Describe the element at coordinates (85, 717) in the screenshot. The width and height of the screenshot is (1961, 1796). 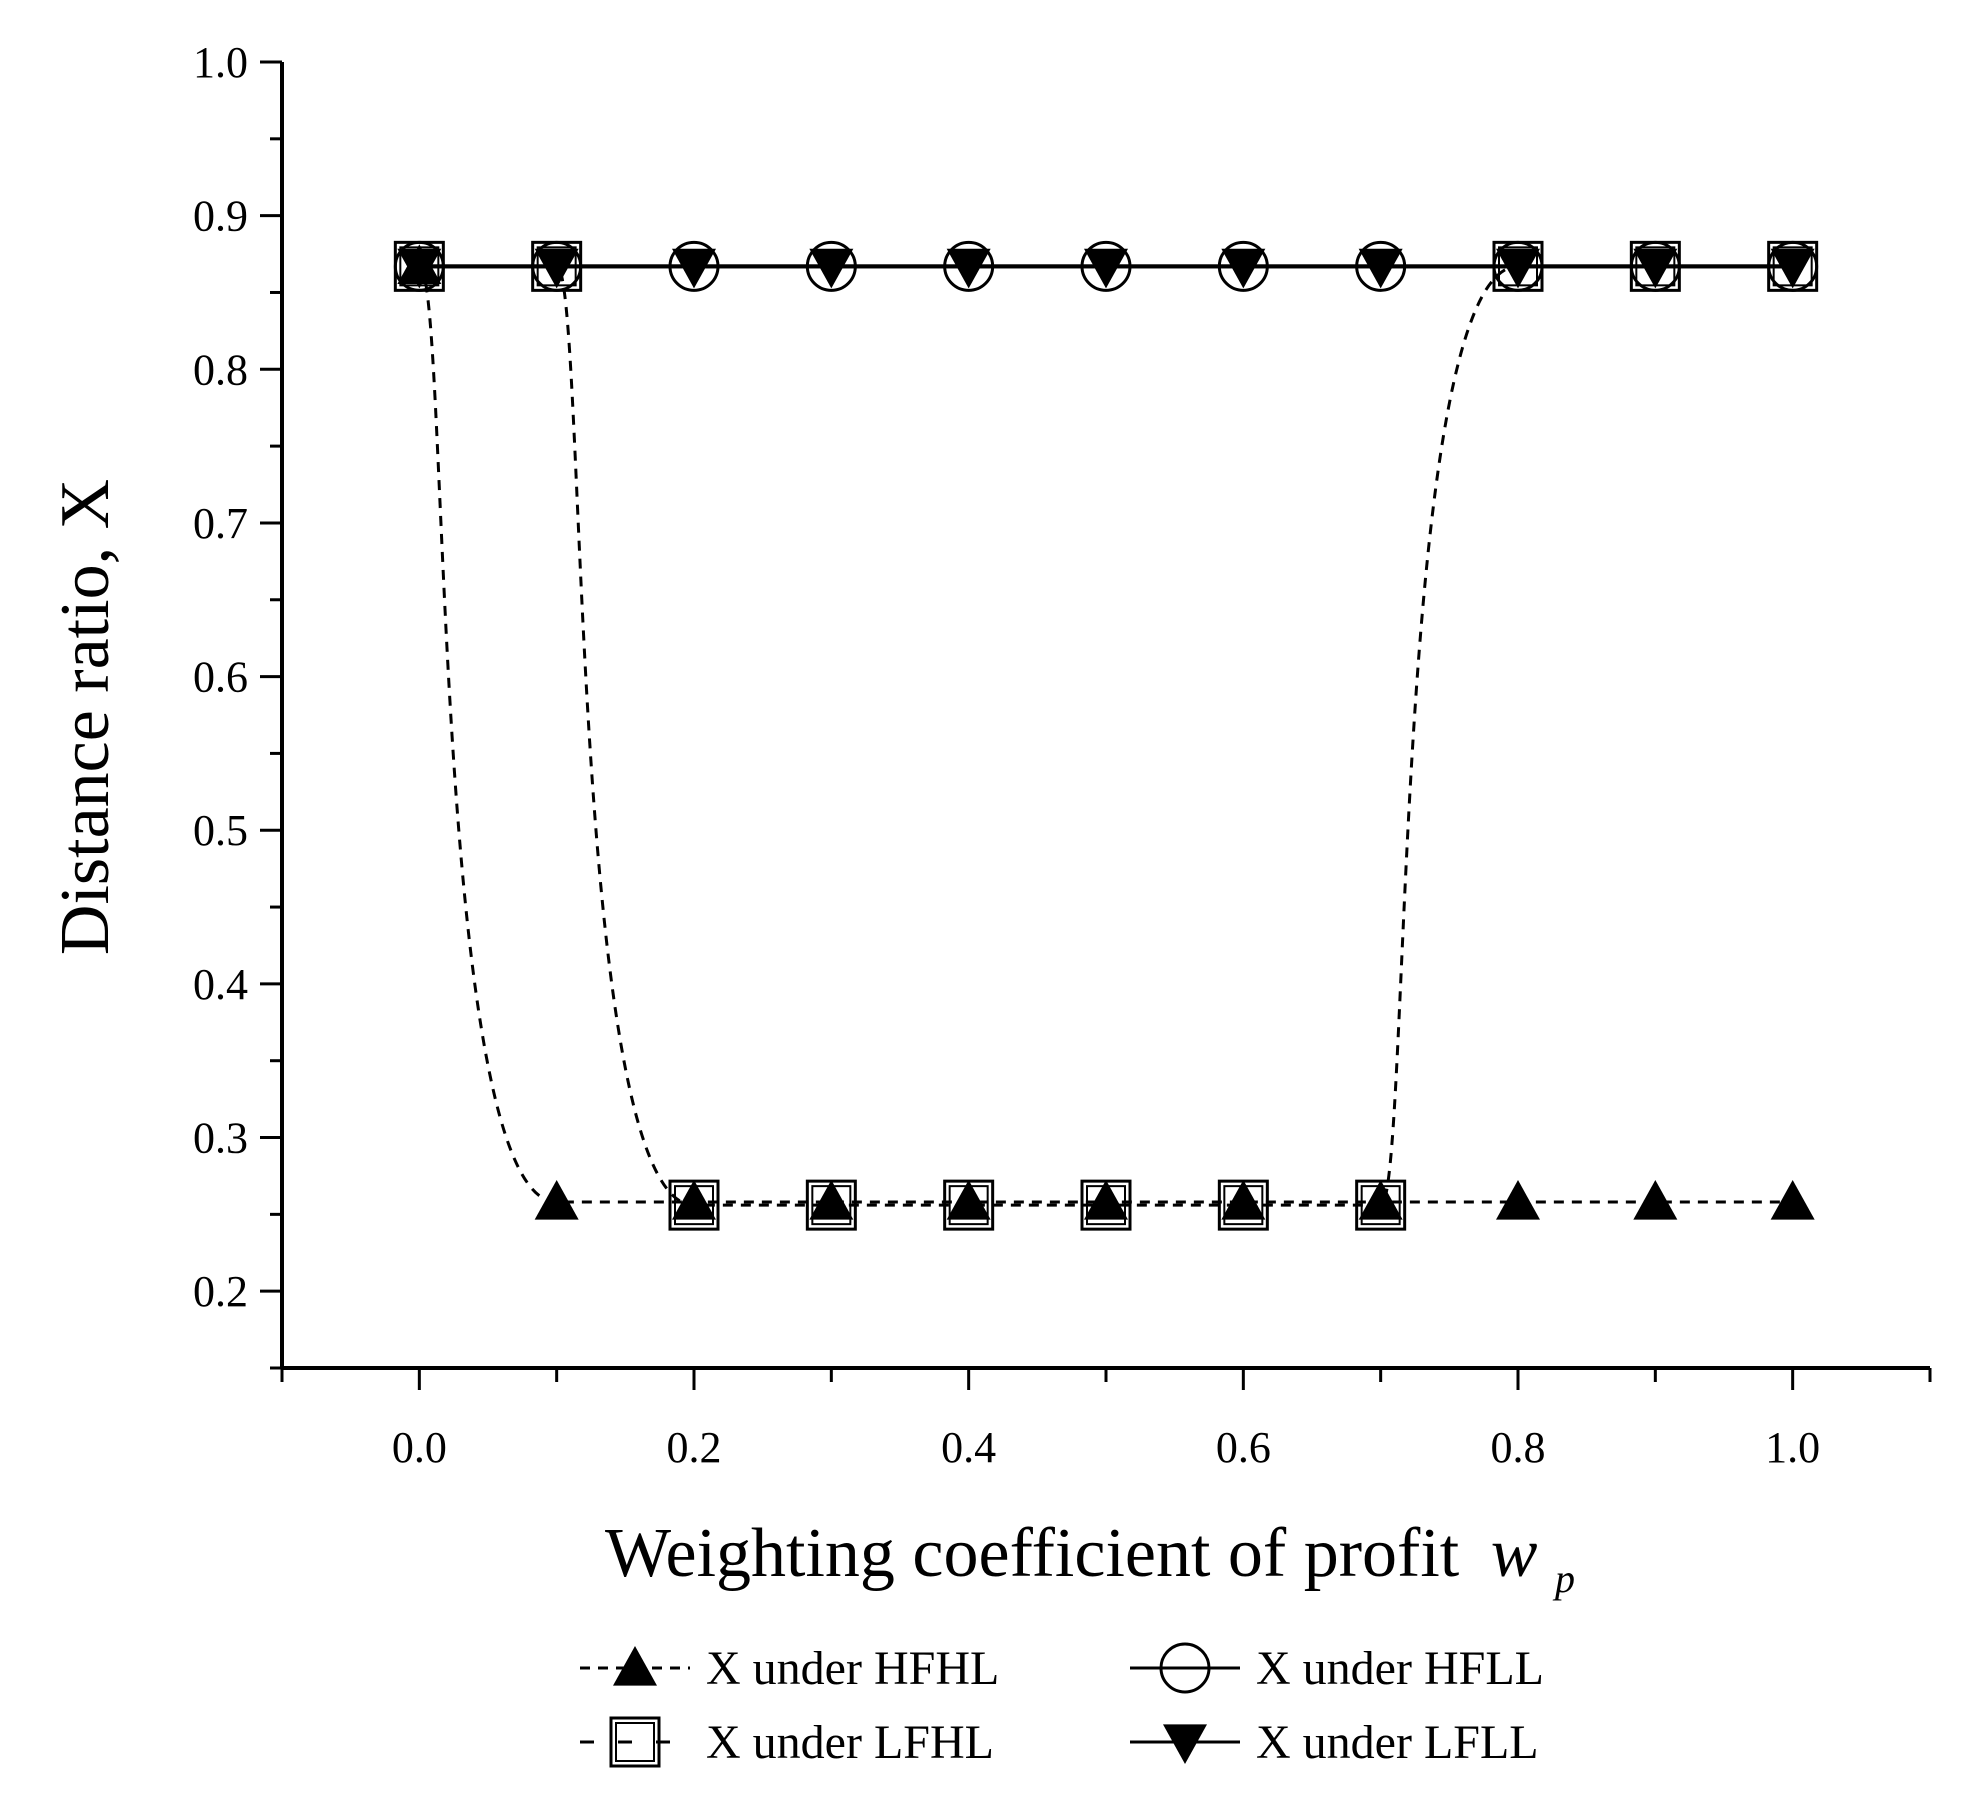
I see `y-axis-title: Distance ratio, X` at that location.